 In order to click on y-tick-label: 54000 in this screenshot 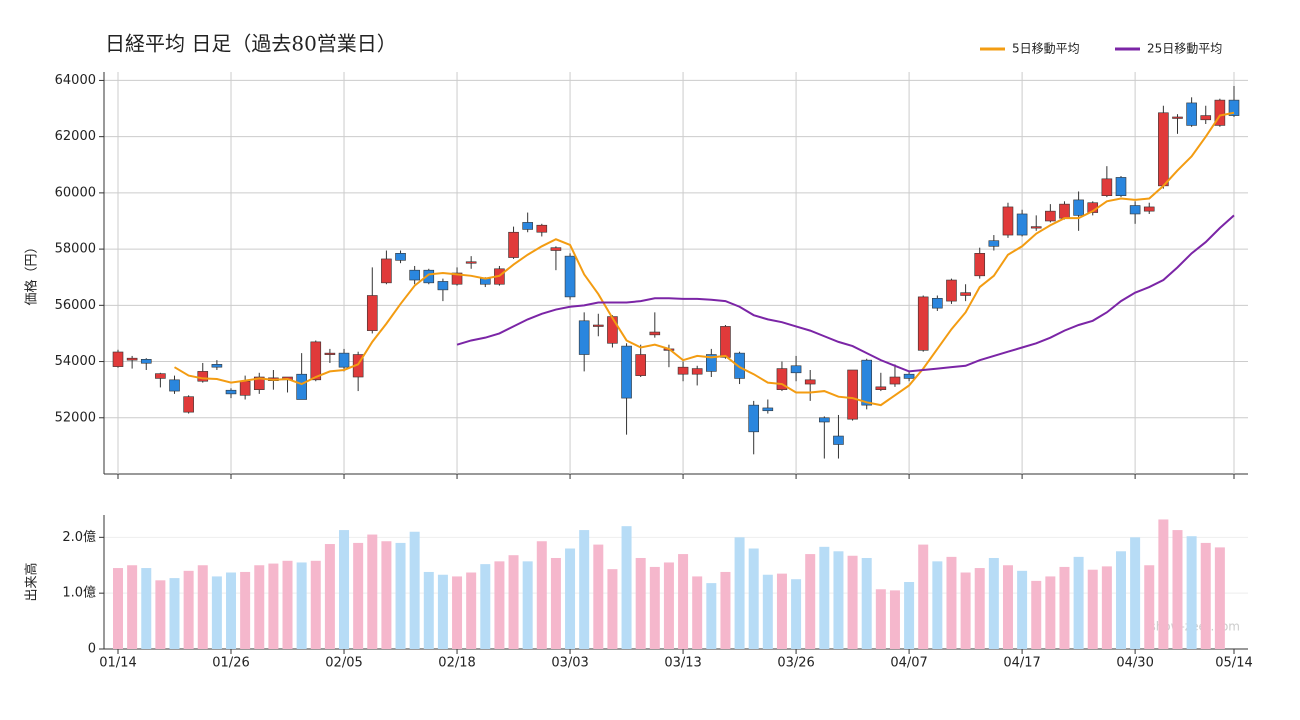, I will do `click(75, 361)`.